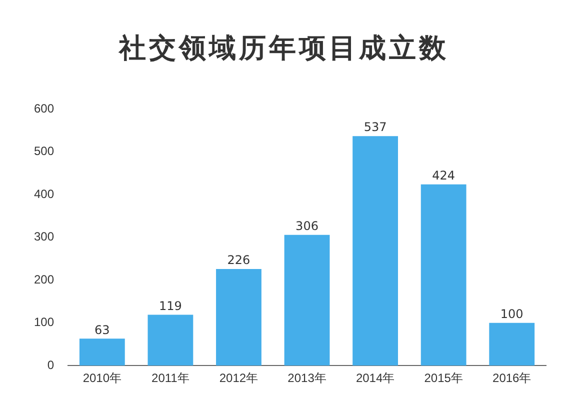 The image size is (568, 396). What do you see at coordinates (44, 279) in the screenshot?
I see `y-tick-label: 200` at bounding box center [44, 279].